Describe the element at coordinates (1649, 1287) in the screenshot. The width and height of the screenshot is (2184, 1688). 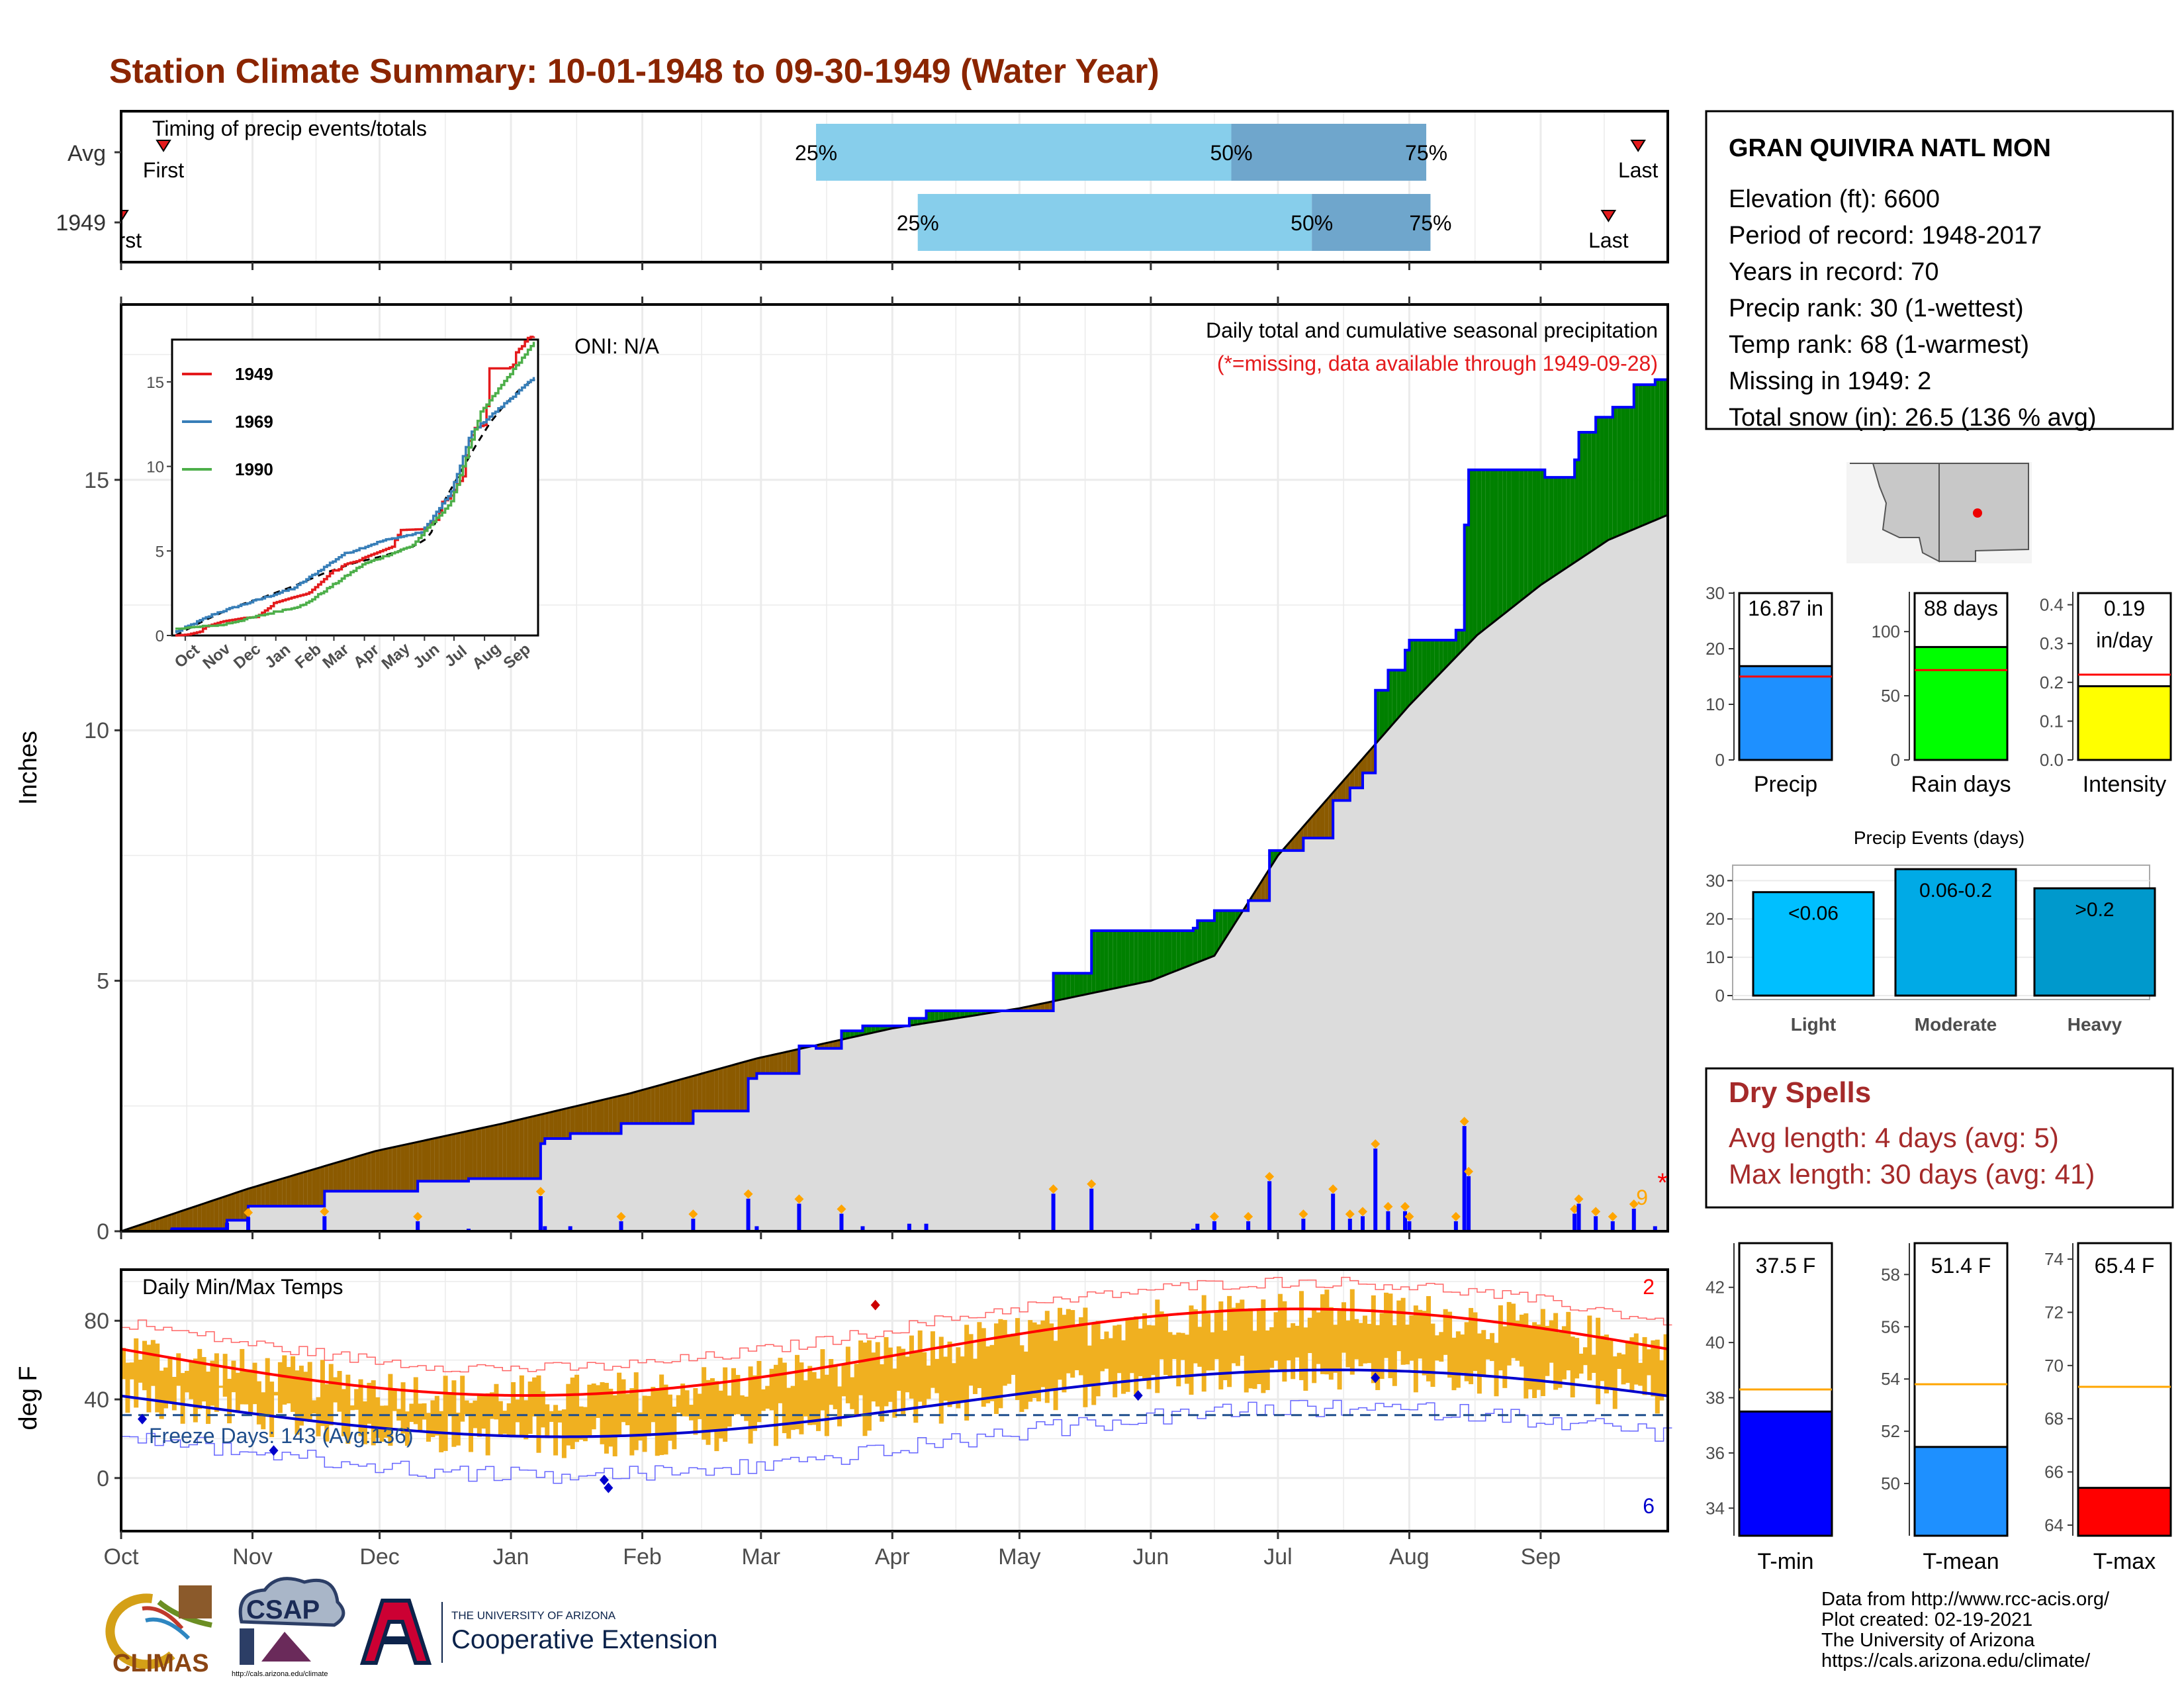
I see `max-record-count: 2` at that location.